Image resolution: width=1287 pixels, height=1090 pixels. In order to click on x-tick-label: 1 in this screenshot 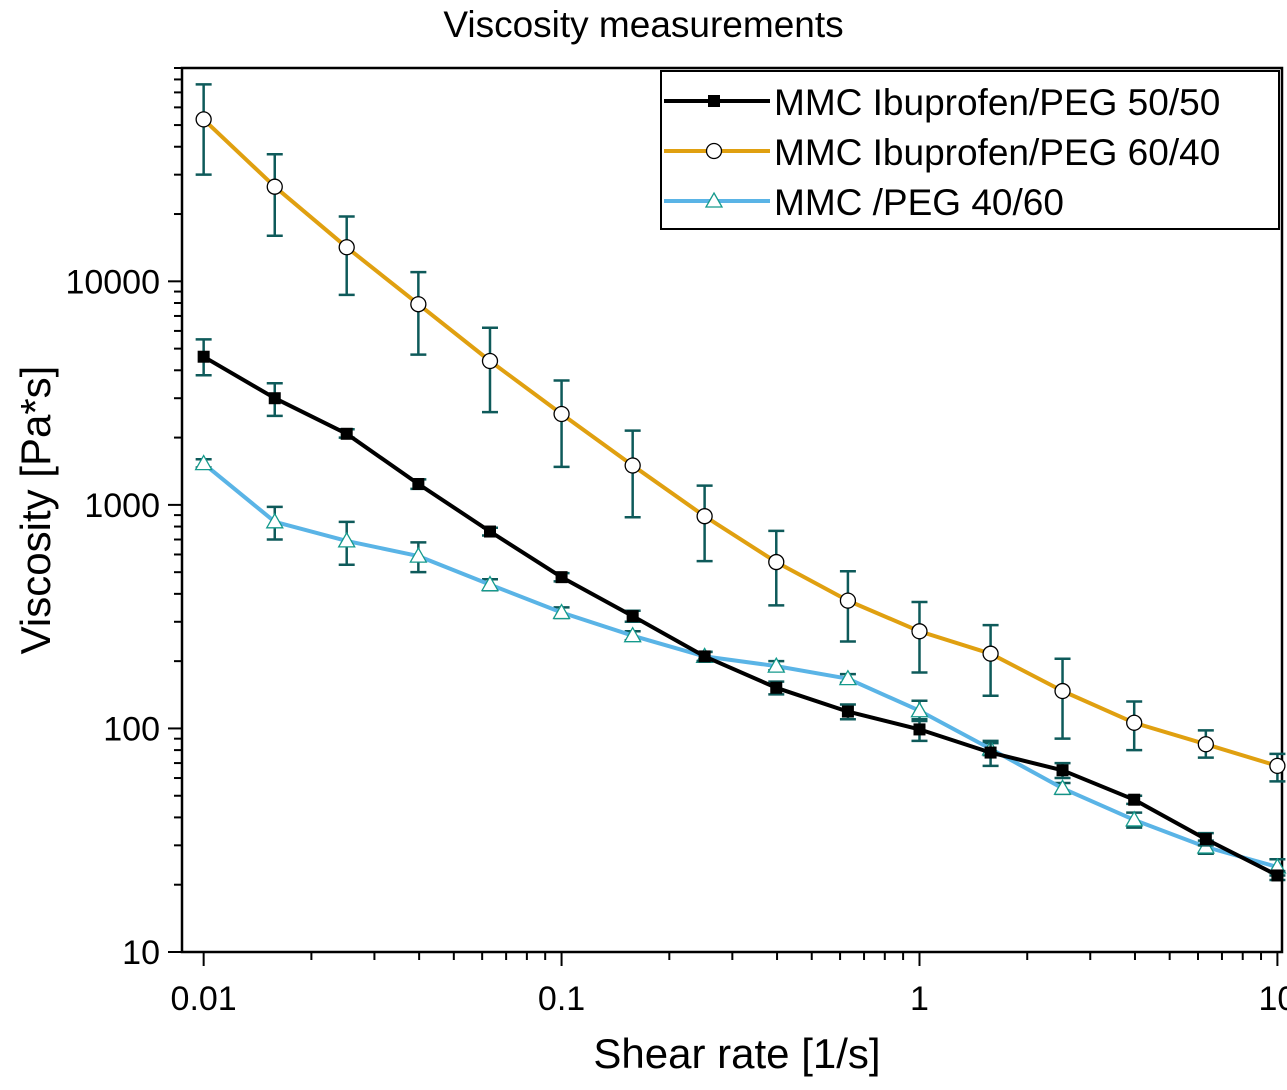, I will do `click(919, 999)`.